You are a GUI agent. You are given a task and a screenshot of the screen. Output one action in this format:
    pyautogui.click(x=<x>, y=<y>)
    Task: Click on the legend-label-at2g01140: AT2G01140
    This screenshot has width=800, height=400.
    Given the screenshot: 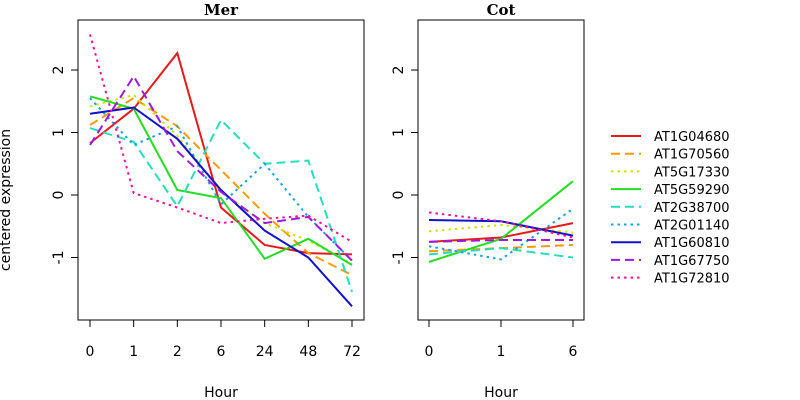 What is the action you would take?
    pyautogui.click(x=692, y=226)
    